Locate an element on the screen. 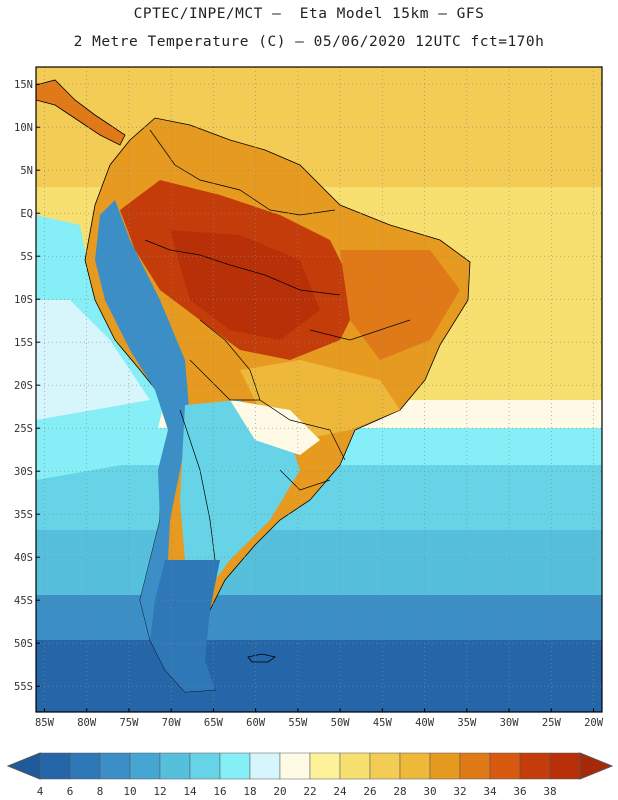 The height and width of the screenshot is (800, 618). colorbar-label: 14 is located at coordinates (190, 791).